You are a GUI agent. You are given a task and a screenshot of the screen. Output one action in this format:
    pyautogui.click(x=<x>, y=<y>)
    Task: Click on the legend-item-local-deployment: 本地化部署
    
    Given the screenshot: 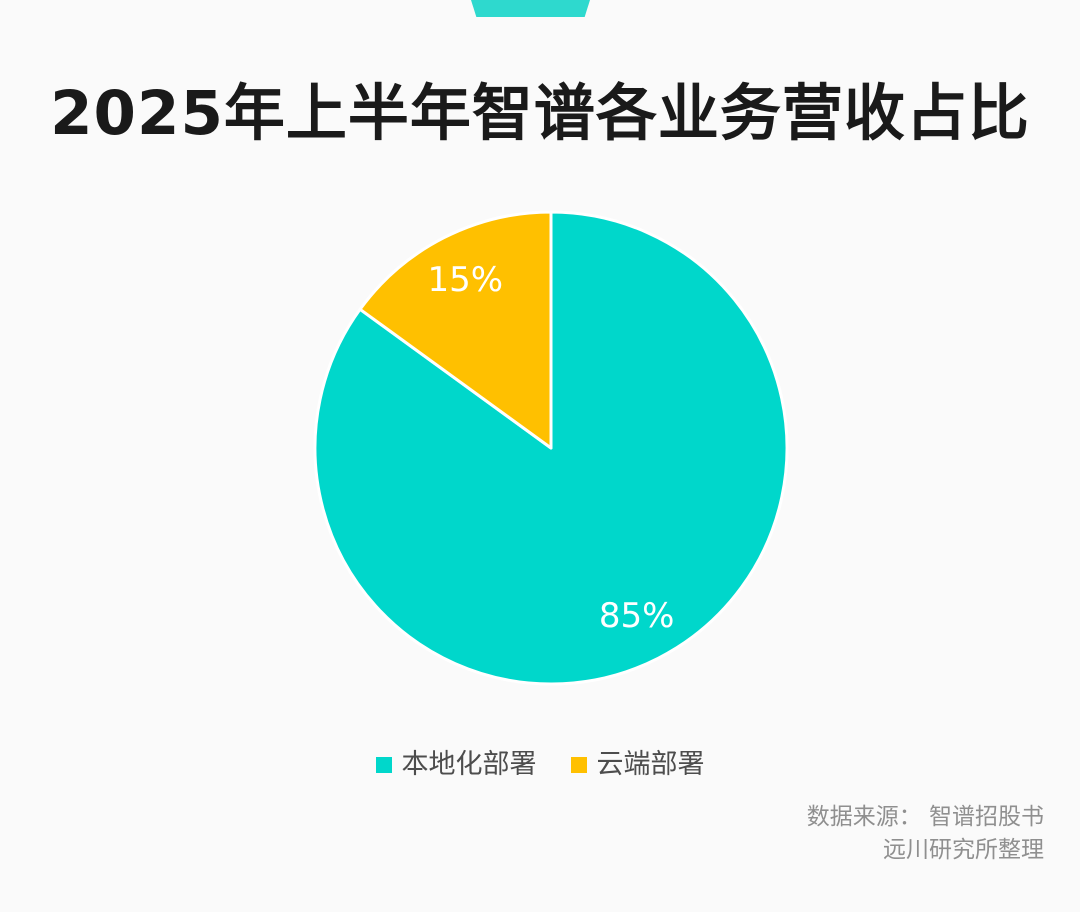 What is the action you would take?
    pyautogui.click(x=456, y=765)
    